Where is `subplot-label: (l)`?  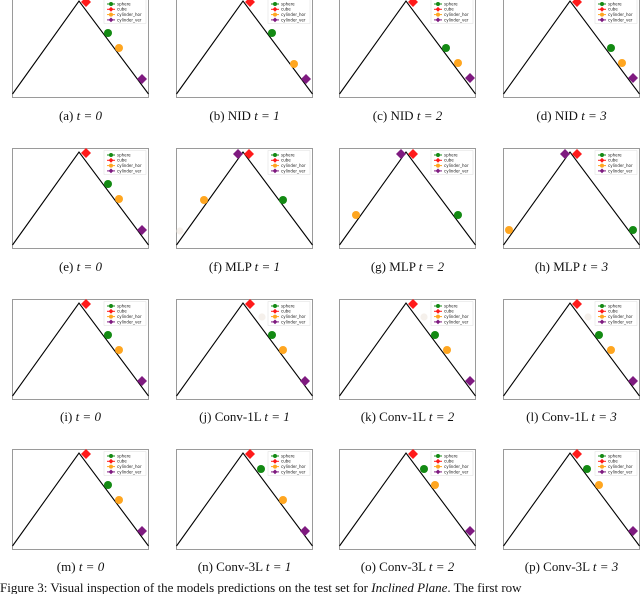 subplot-label: (l) is located at coordinates (532, 416).